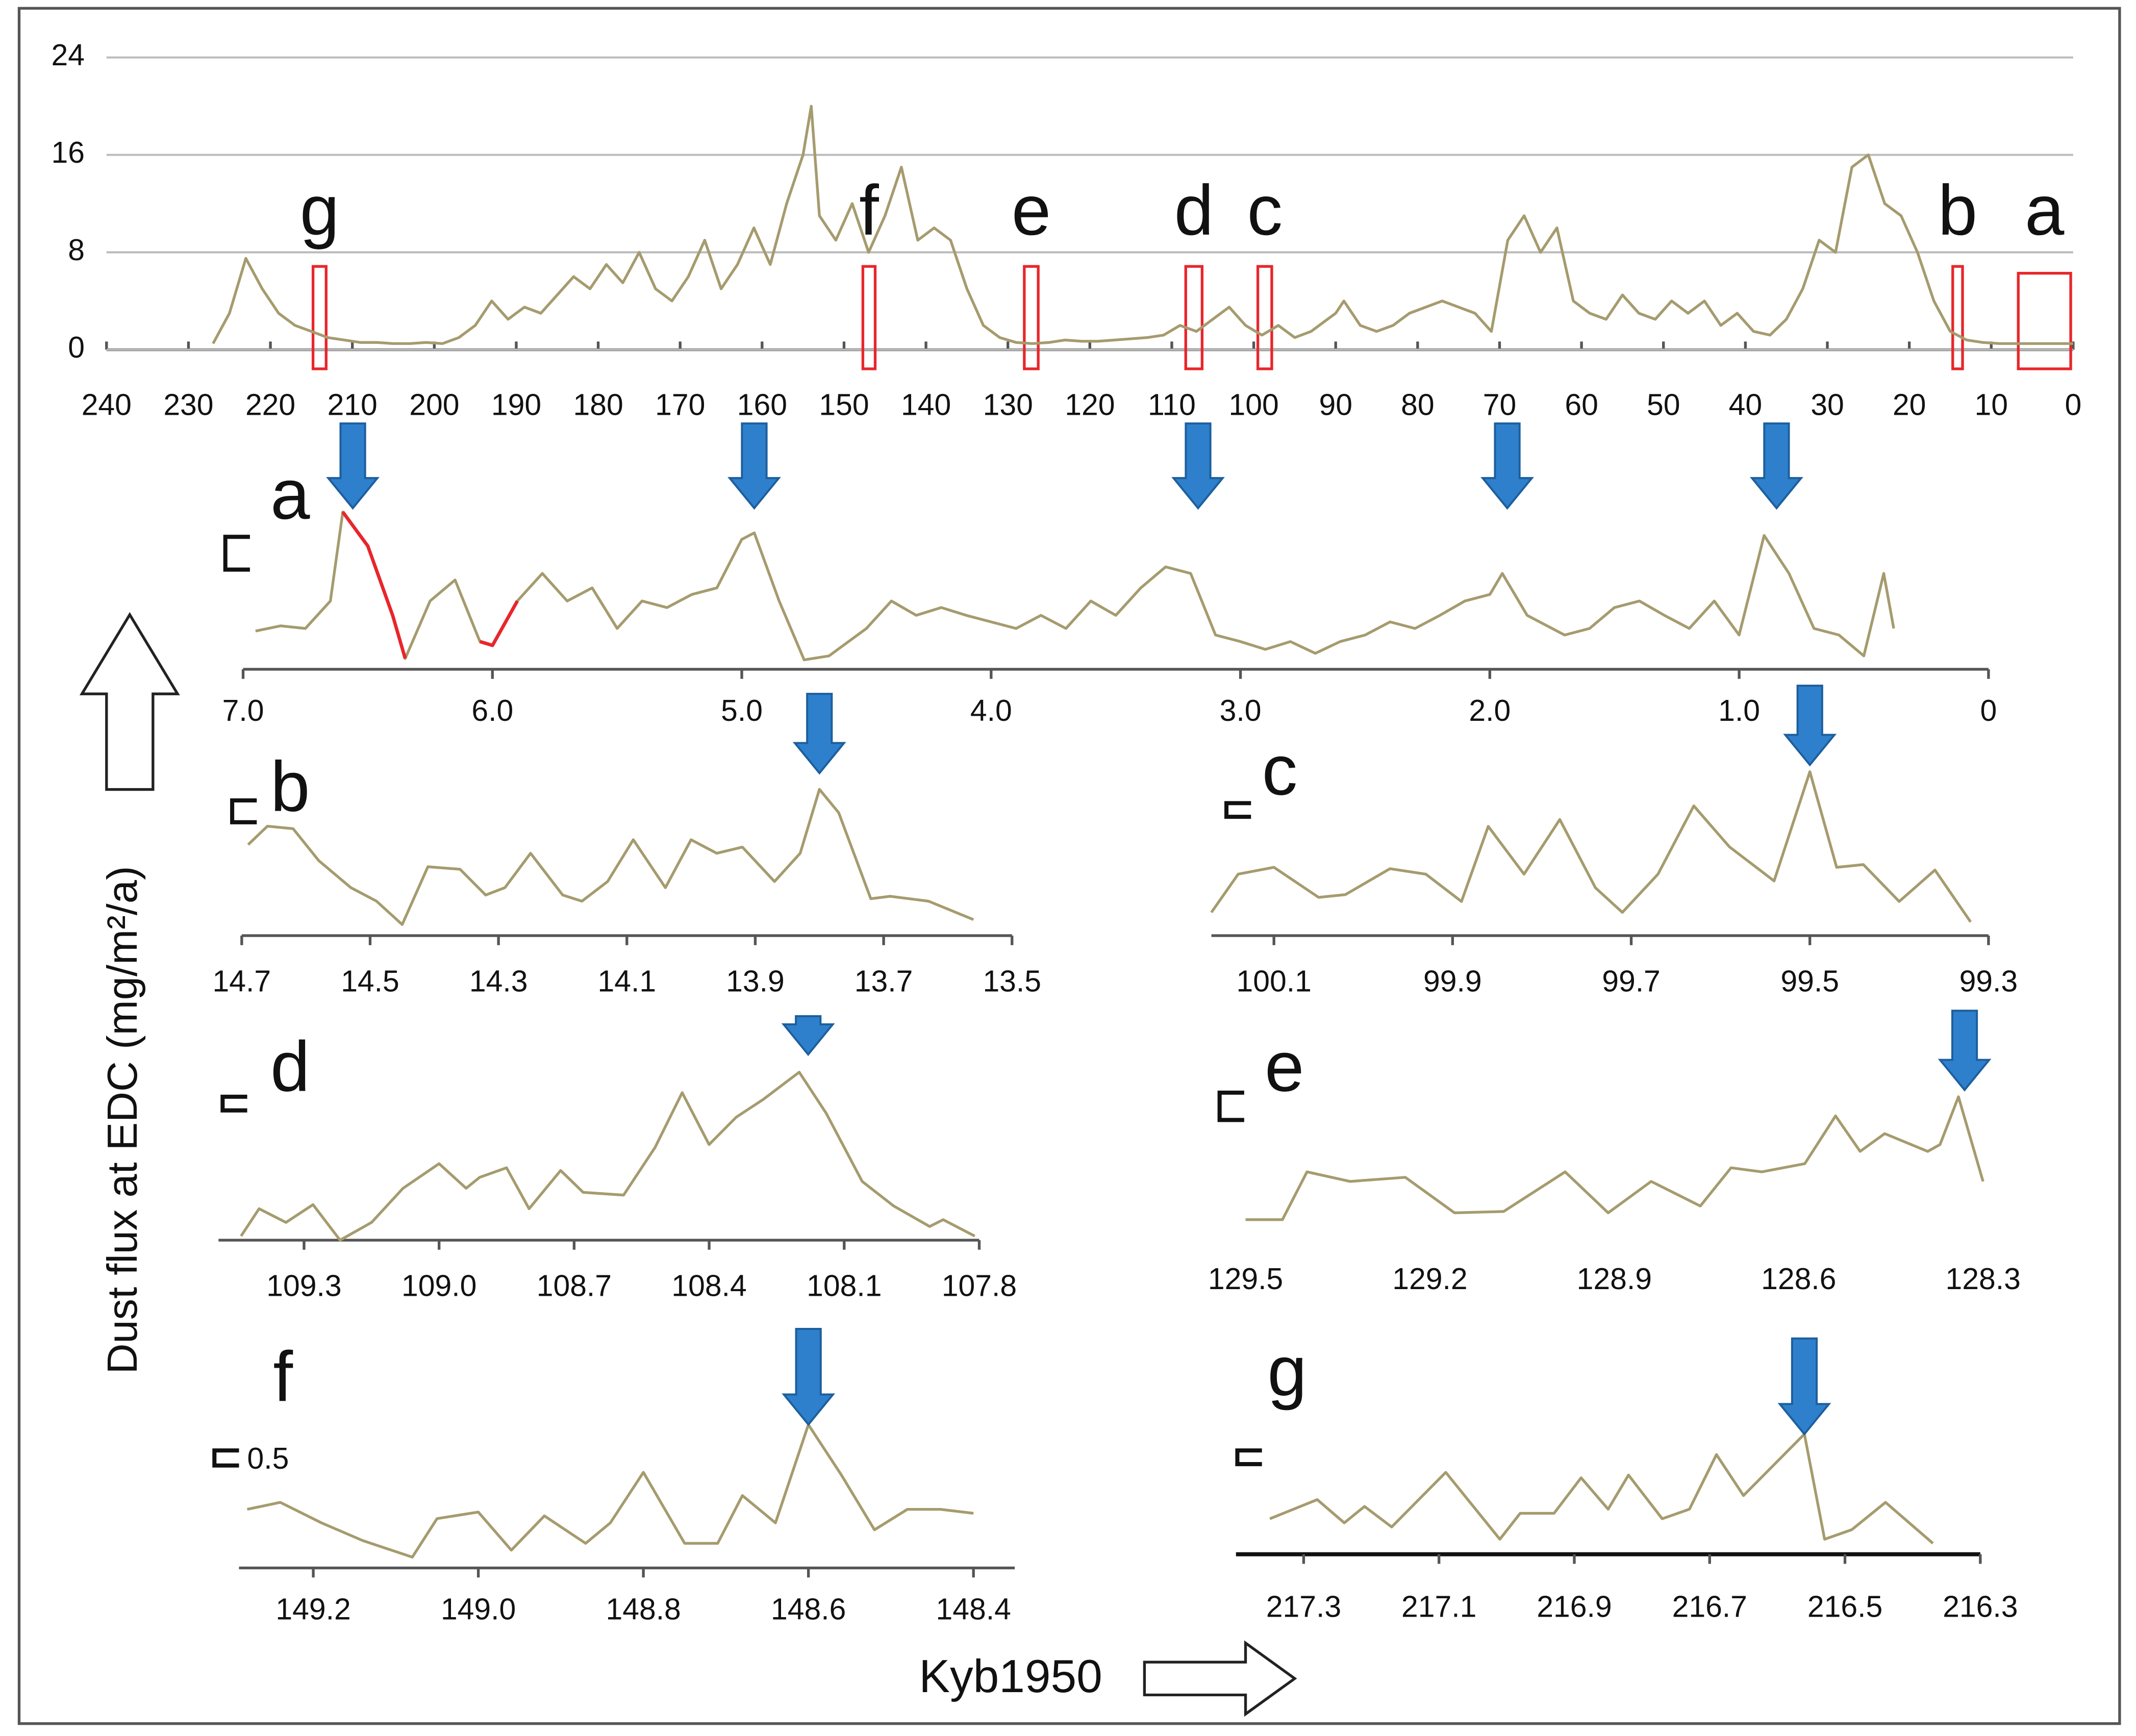  I want to click on x-tick-label: 13.7, so click(884, 981).